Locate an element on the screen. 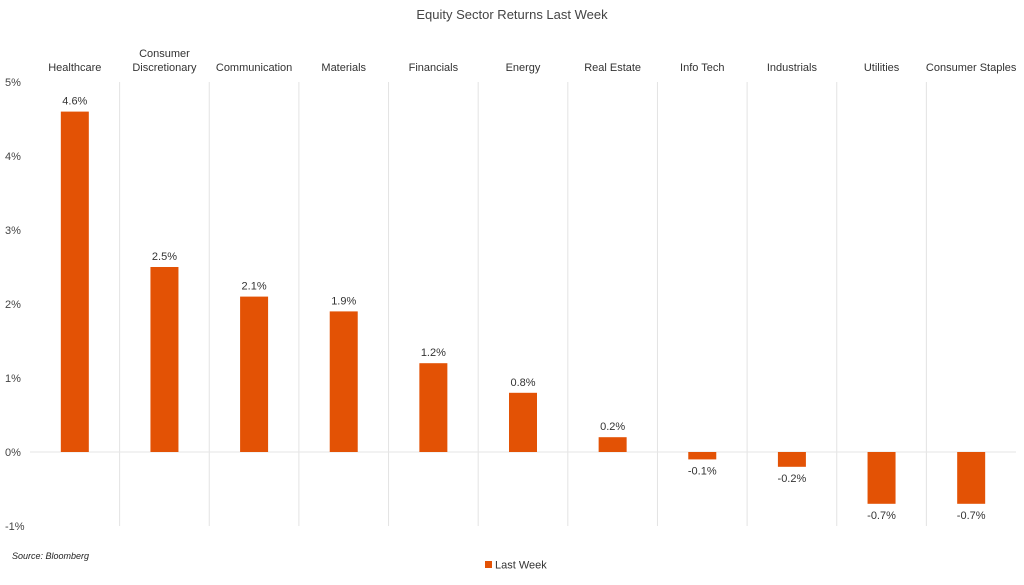 This screenshot has width=1024, height=585. x-tick-label: Materials is located at coordinates (343, 68).